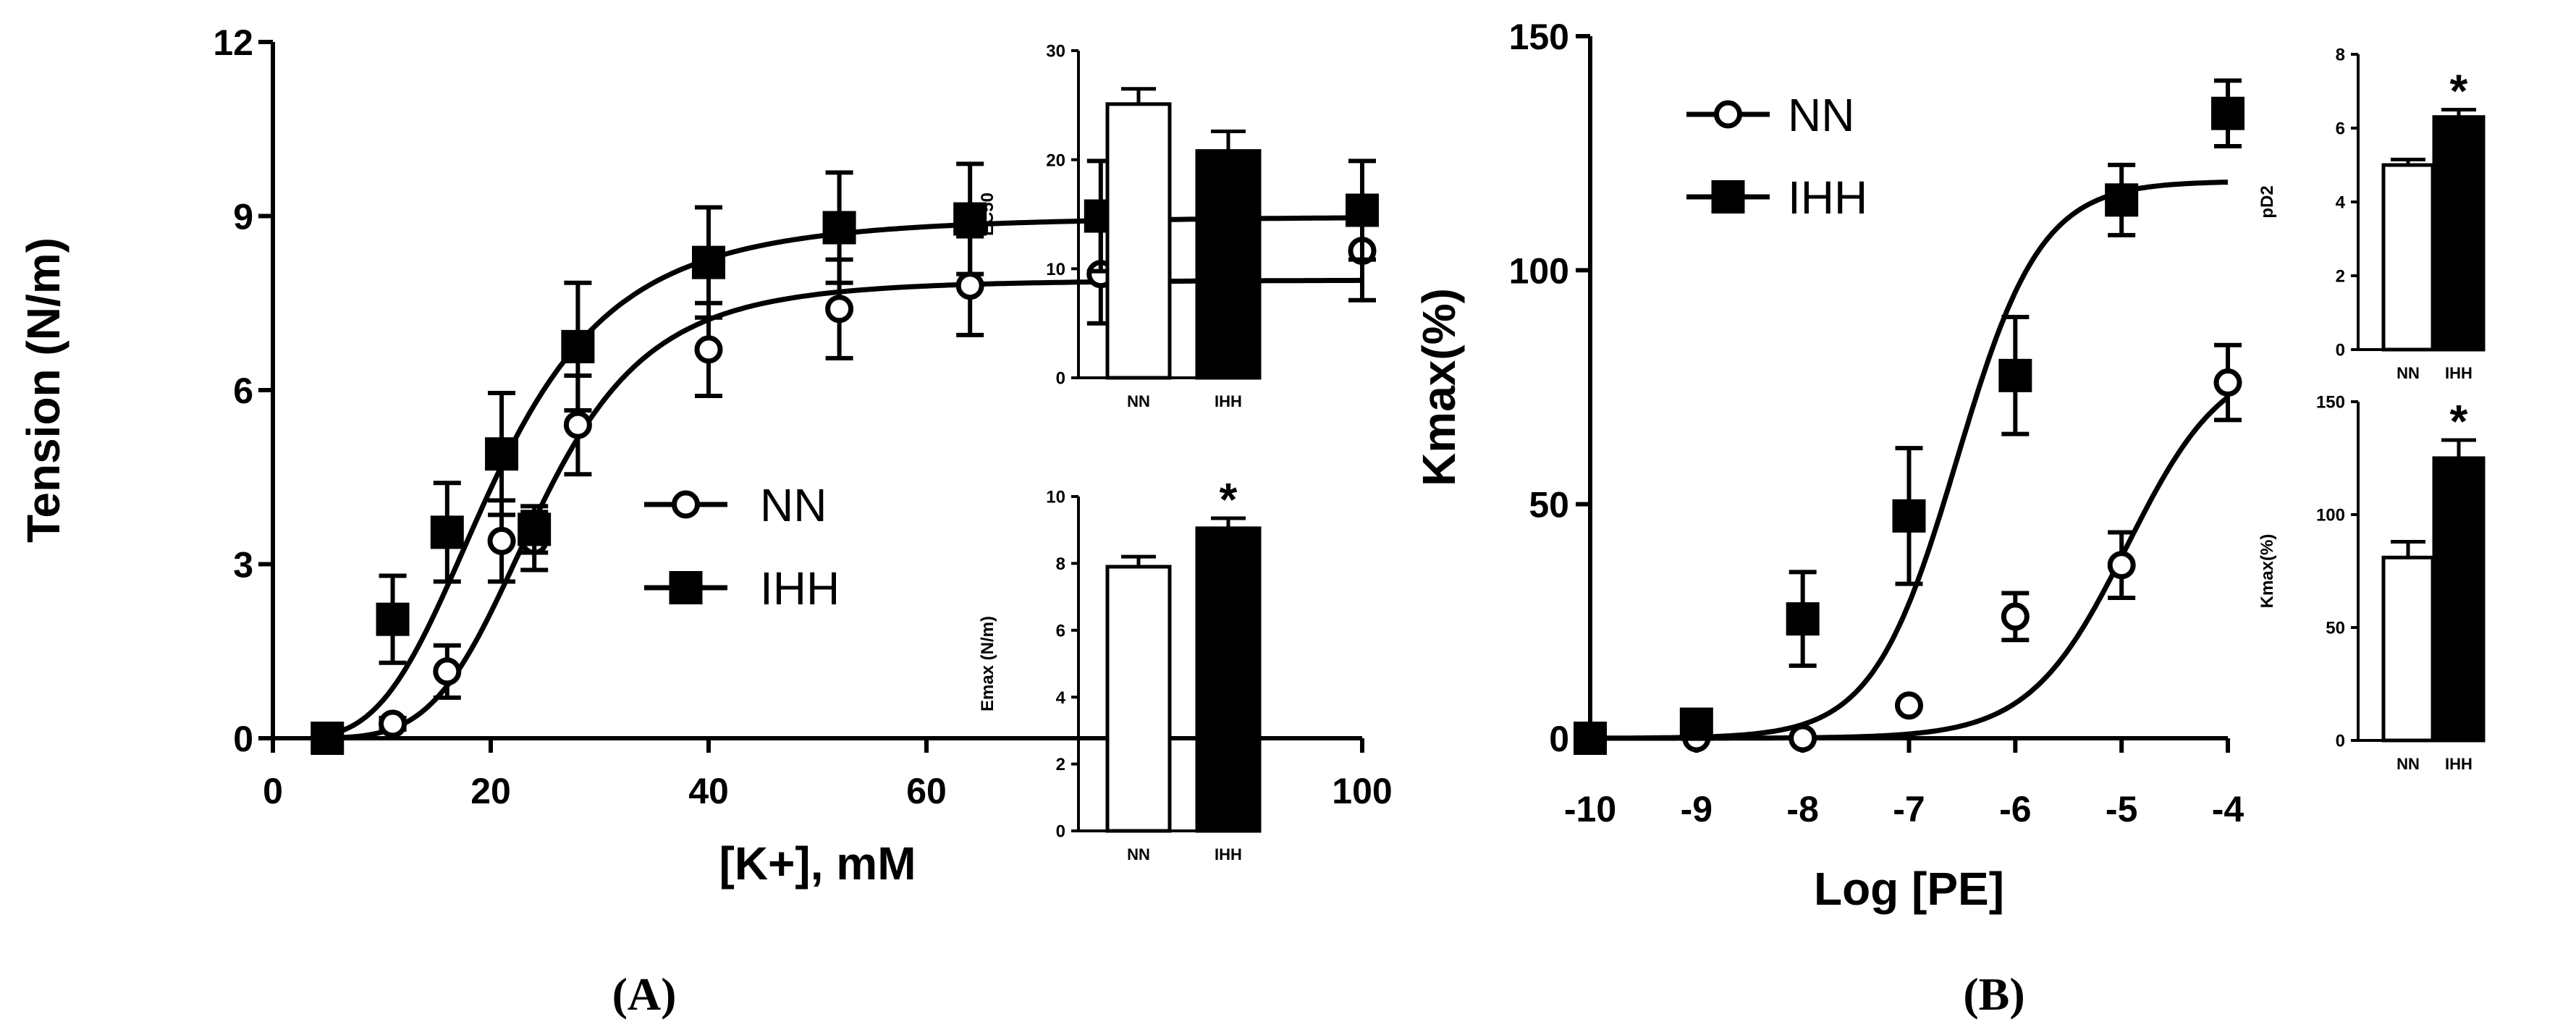 Image resolution: width=2576 pixels, height=1035 pixels. What do you see at coordinates (1055, 160) in the screenshot?
I see `y-tick-label: 20` at bounding box center [1055, 160].